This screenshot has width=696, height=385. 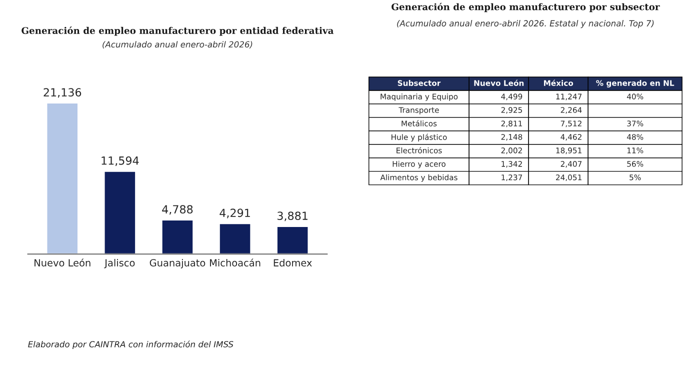 I want to click on x-tick-label: Jalisco, so click(x=119, y=263).